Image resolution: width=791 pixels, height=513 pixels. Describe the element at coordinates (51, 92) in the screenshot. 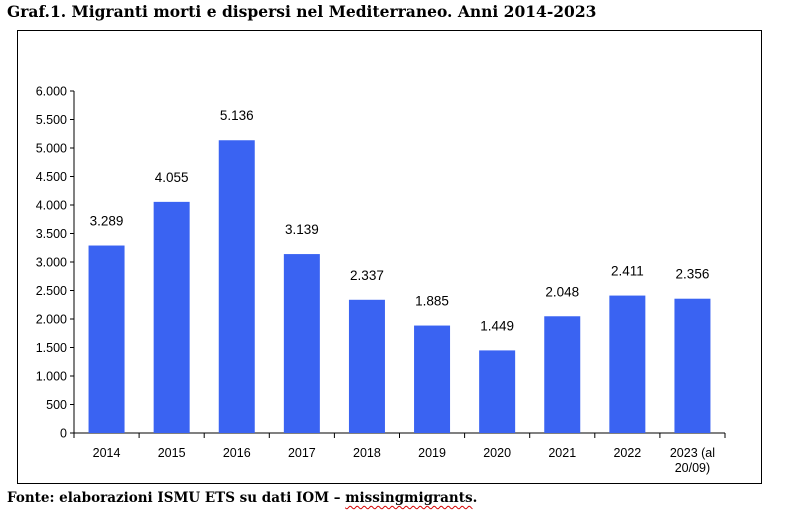

I see `y-tick-label: 6.000` at that location.